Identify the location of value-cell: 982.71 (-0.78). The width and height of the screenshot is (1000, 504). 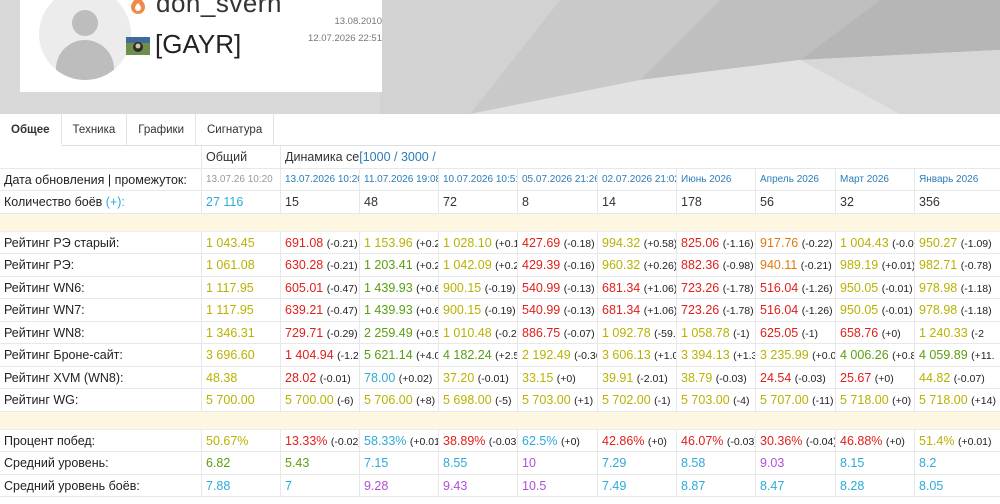
(957, 265).